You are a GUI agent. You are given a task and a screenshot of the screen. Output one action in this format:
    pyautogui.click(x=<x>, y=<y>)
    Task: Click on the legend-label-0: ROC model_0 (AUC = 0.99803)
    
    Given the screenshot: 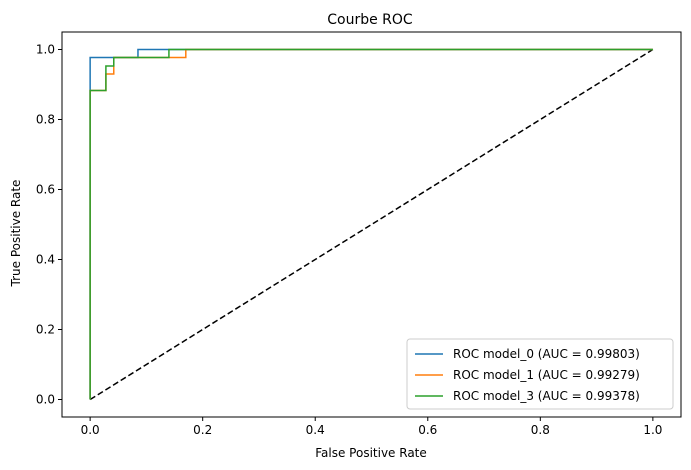 What is the action you would take?
    pyautogui.click(x=546, y=354)
    